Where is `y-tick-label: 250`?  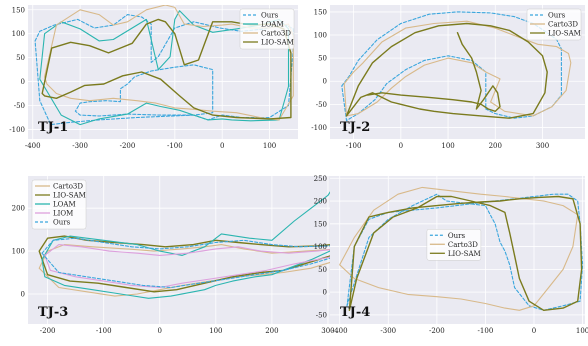
y-tick-label: 250 is located at coordinates (320, 179).